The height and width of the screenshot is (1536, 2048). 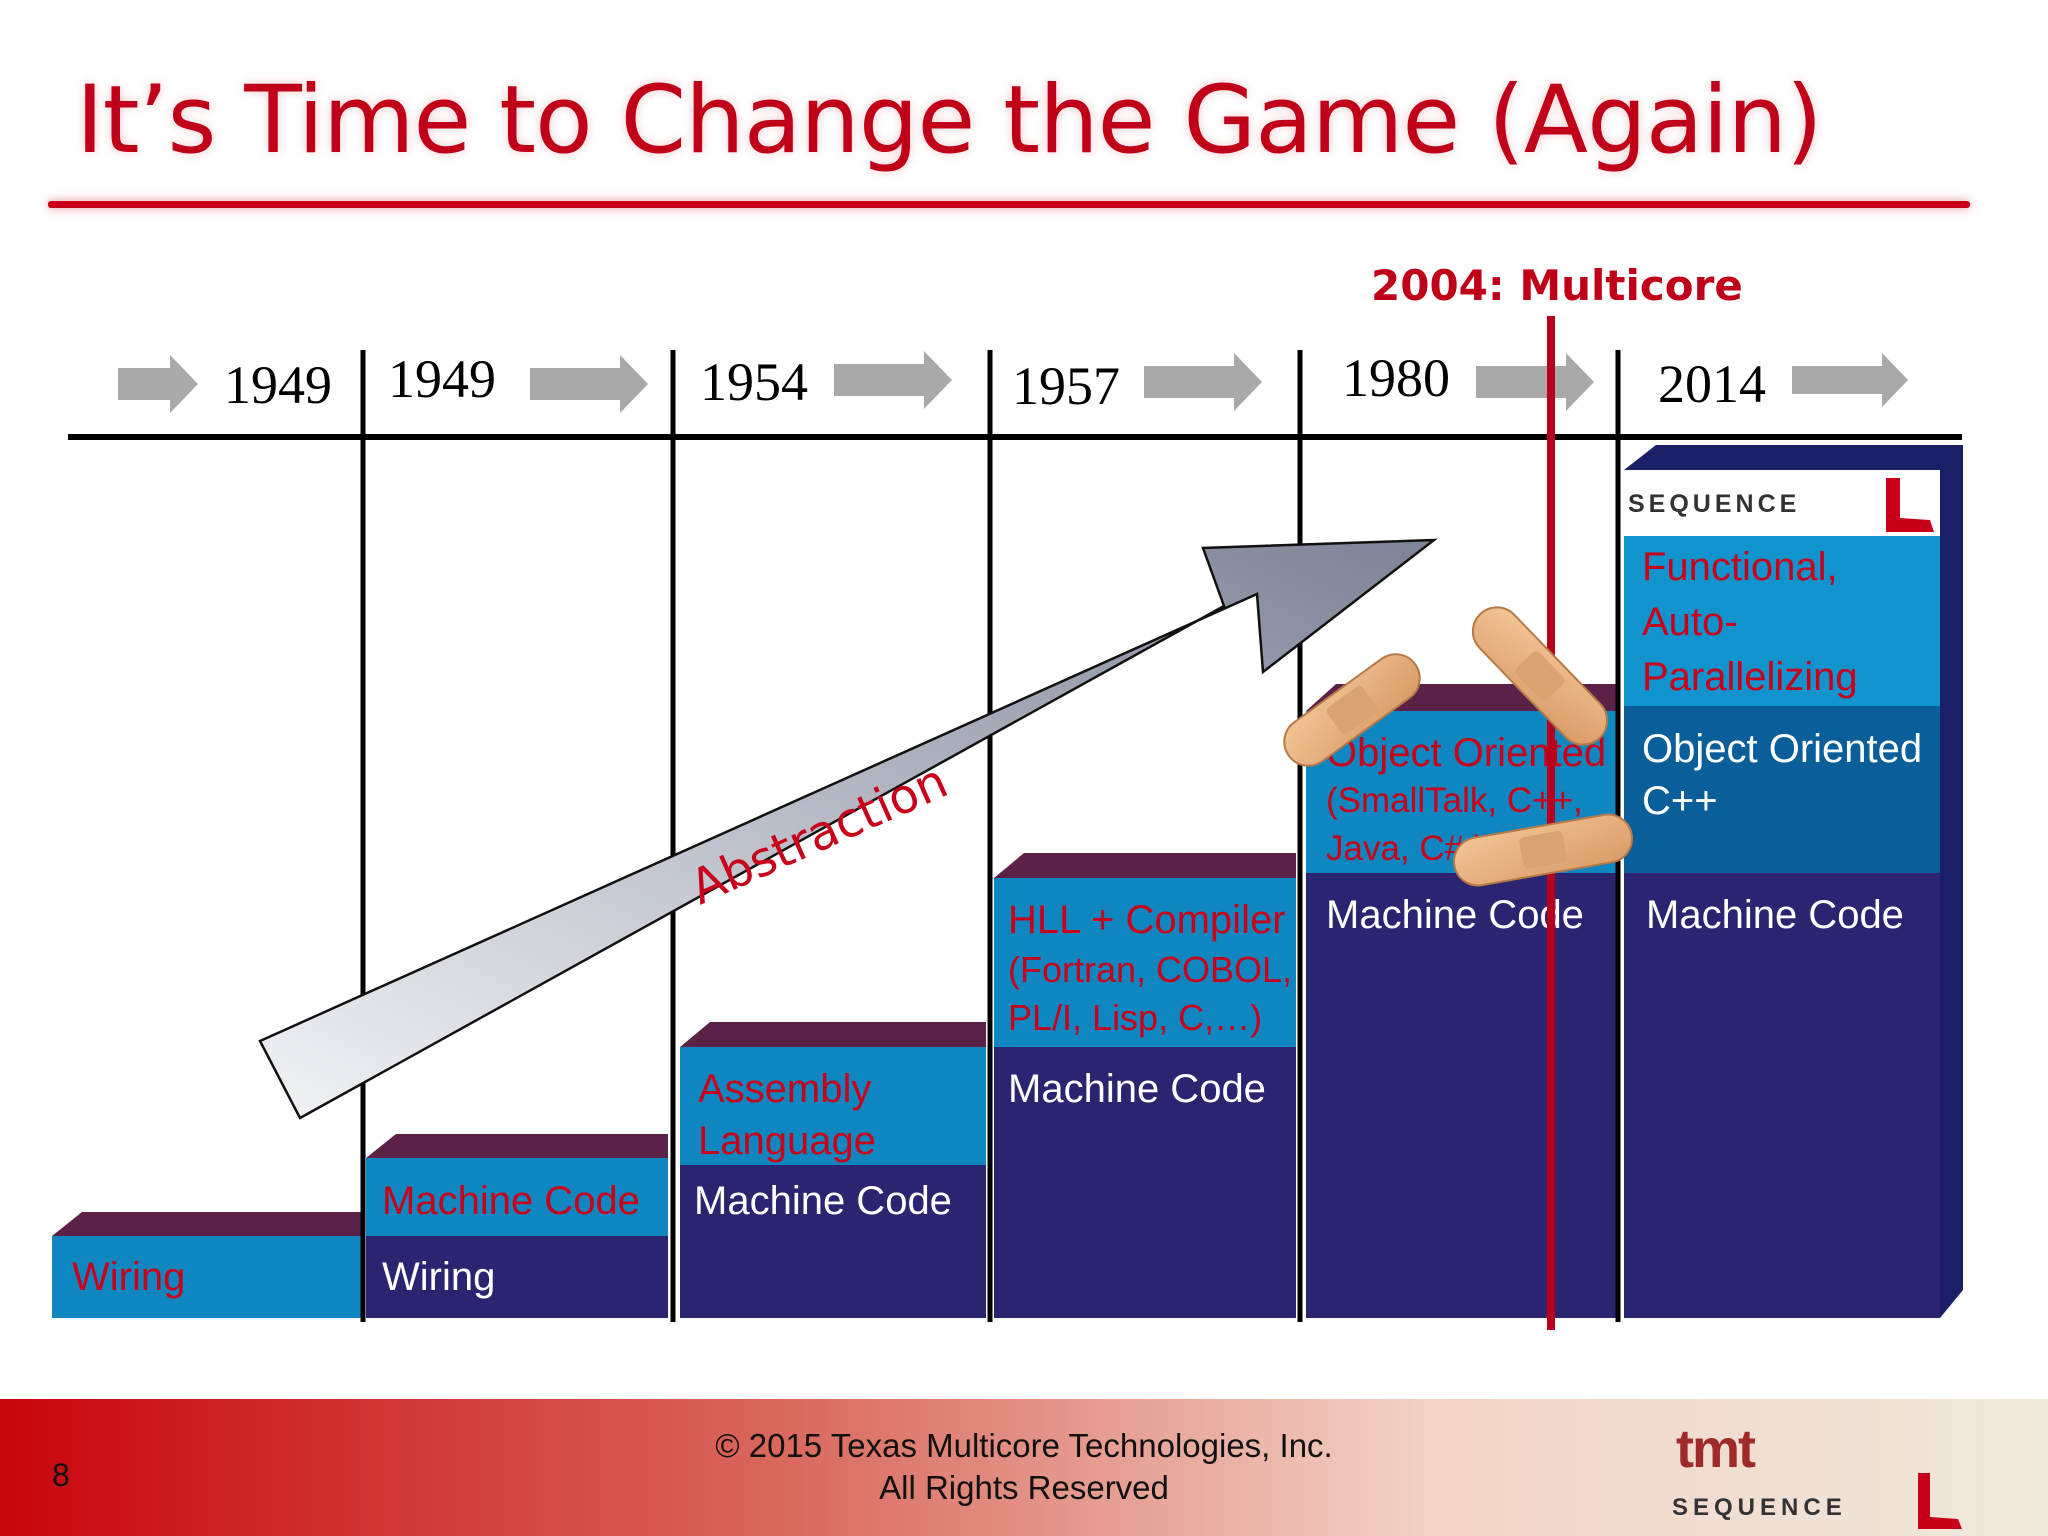 What do you see at coordinates (1712, 384) in the screenshot?
I see `year-label: 2014` at bounding box center [1712, 384].